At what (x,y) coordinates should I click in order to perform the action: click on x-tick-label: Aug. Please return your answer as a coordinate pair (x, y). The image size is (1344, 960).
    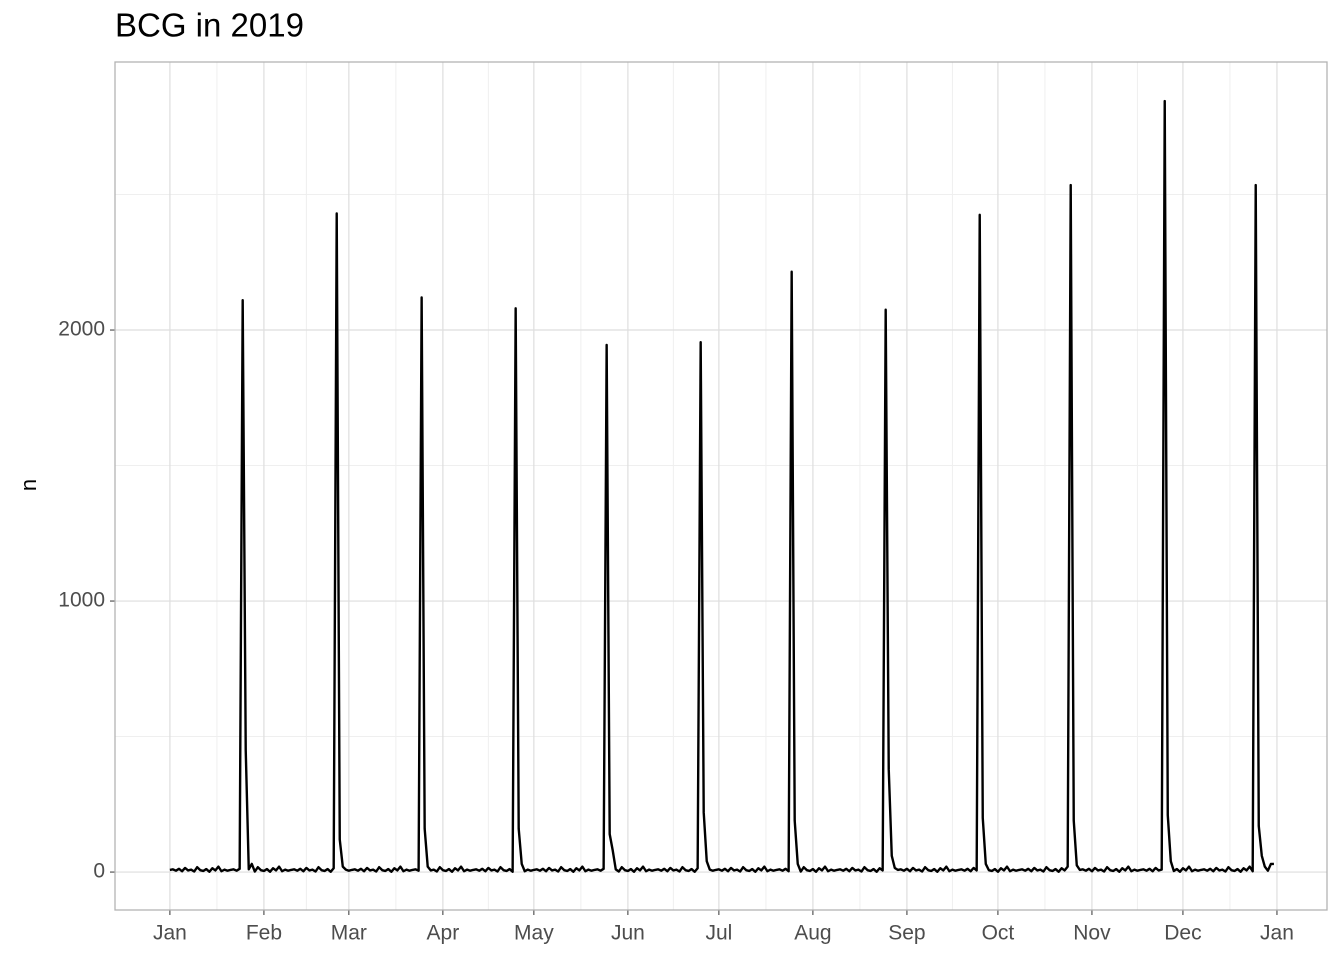
    Looking at the image, I should click on (812, 933).